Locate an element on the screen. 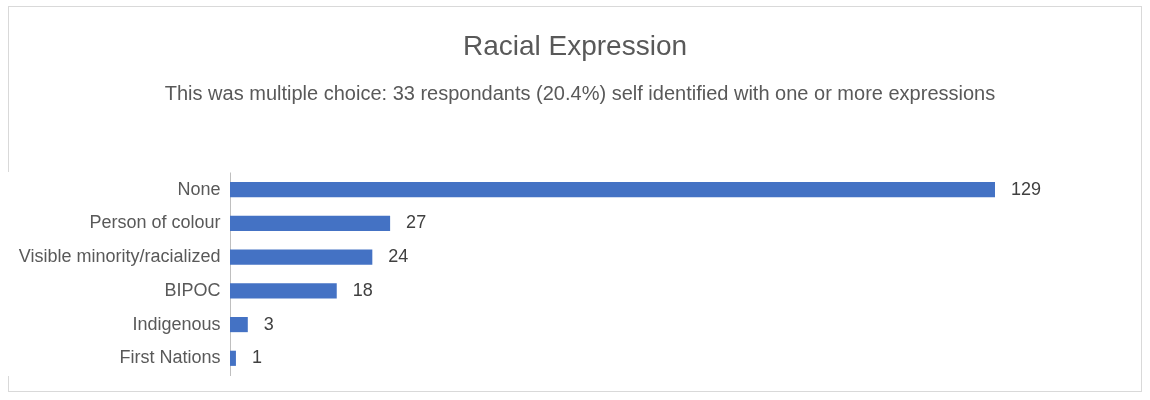 The height and width of the screenshot is (400, 1150). y-tick-label: BIPOC is located at coordinates (192, 289).